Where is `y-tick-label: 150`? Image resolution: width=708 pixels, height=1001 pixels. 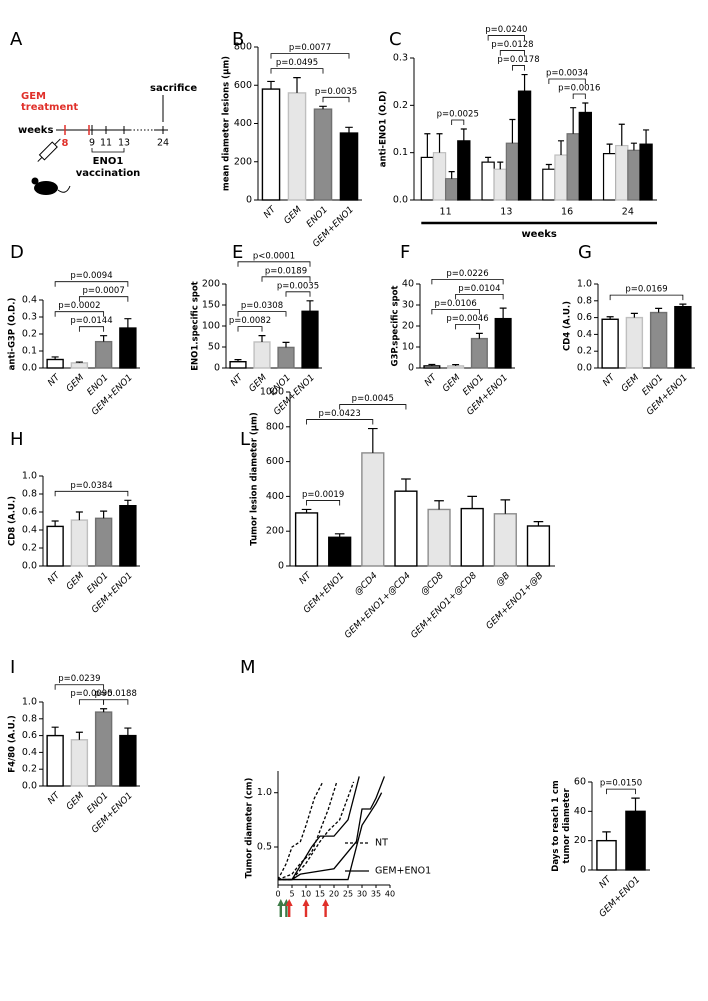 y-tick-label: 150 is located at coordinates (211, 305).